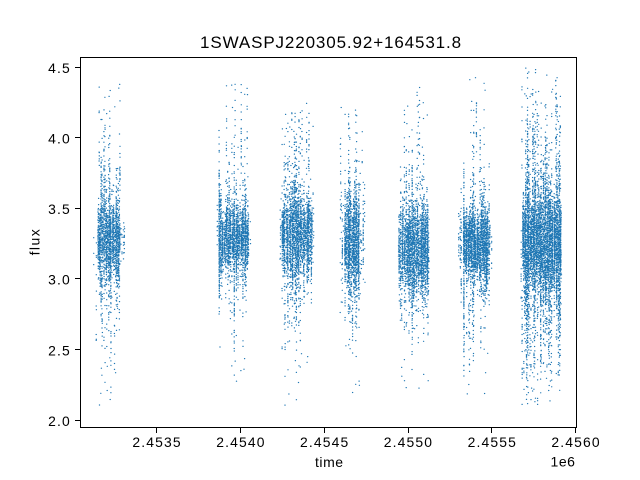 Image resolution: width=640 pixels, height=480 pixels. What do you see at coordinates (156, 442) in the screenshot?
I see `svg-text: 2.4535` at bounding box center [156, 442].